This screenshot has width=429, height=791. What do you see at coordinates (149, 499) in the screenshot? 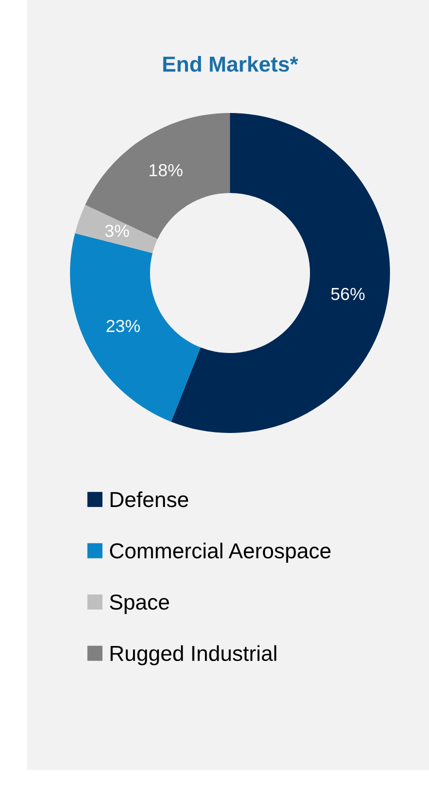
I see `legend-label: Defense` at bounding box center [149, 499].